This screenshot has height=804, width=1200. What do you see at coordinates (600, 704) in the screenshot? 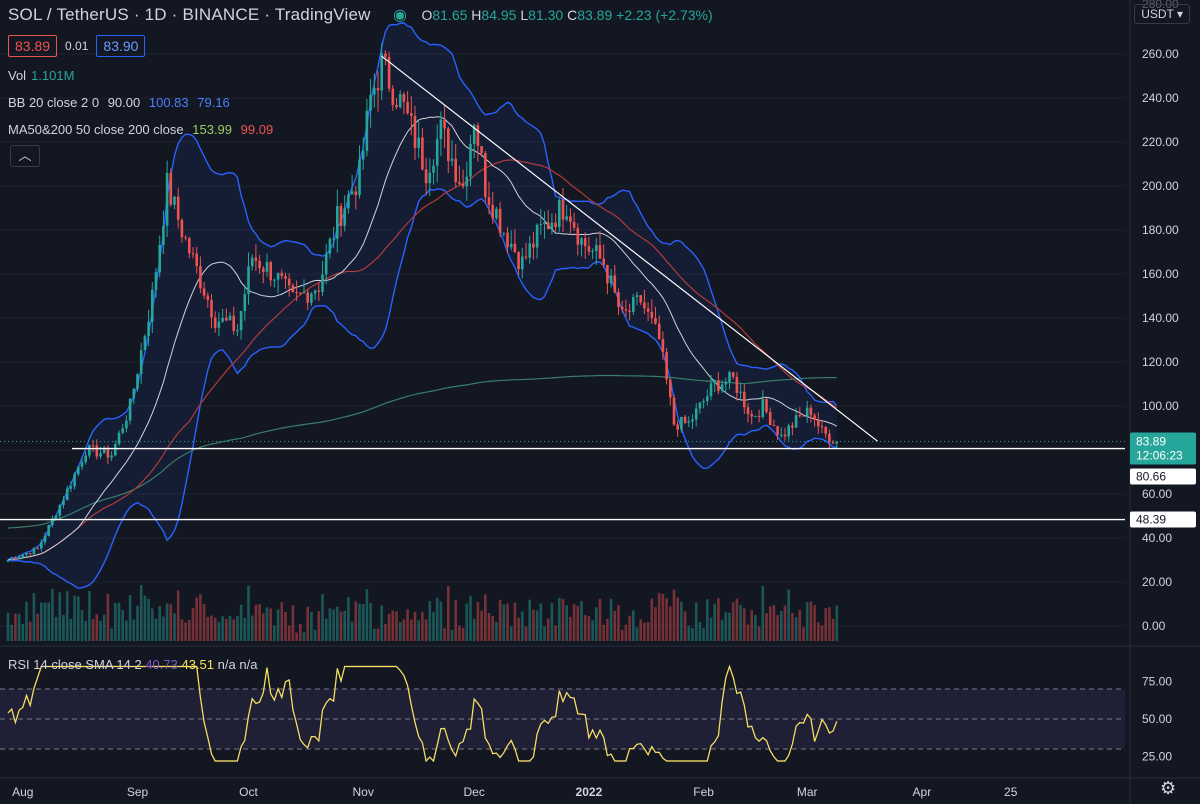
I see `rsi-pane` at bounding box center [600, 704].